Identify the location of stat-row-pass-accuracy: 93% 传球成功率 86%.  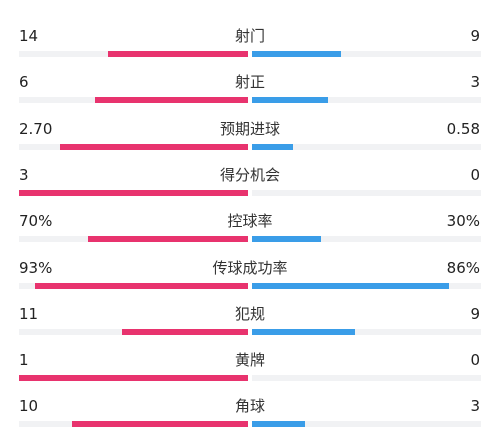
(250, 282).